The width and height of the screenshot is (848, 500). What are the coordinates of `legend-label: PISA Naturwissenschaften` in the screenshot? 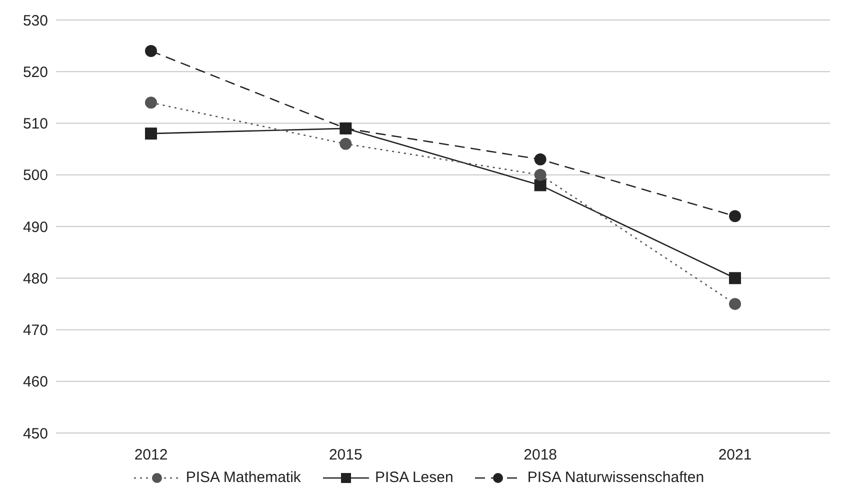 It's located at (615, 477).